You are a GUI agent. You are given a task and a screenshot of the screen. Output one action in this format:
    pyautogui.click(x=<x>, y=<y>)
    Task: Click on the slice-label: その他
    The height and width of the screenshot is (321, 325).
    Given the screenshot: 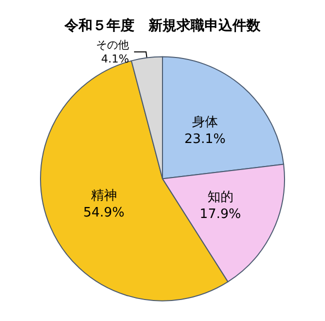 What is the action you would take?
    pyautogui.click(x=113, y=45)
    